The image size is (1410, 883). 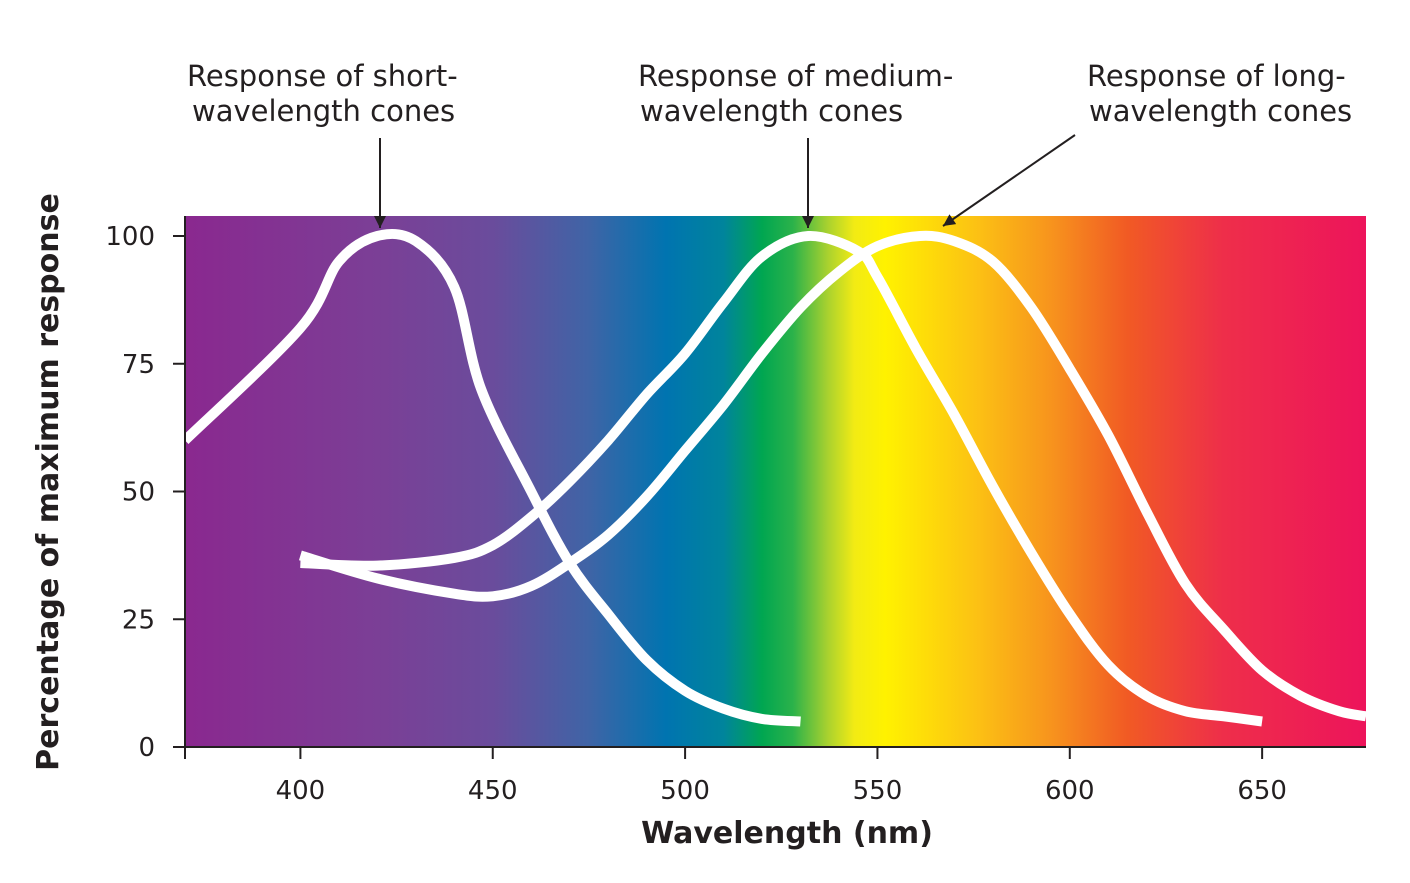 I want to click on x-axis-ticks: 400 450 500 550 600 650, so click(x=735, y=776).